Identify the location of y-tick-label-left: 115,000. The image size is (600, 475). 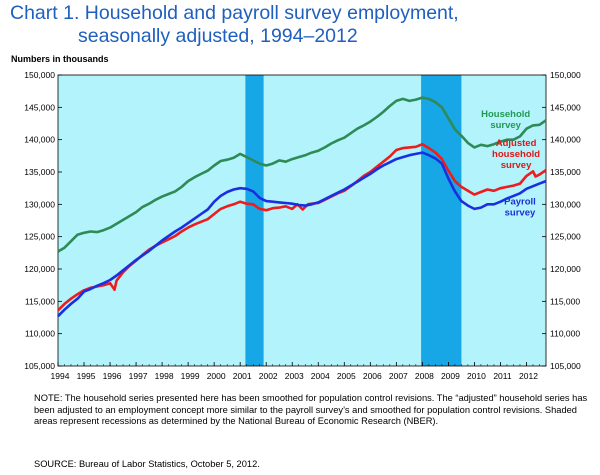
(40, 301).